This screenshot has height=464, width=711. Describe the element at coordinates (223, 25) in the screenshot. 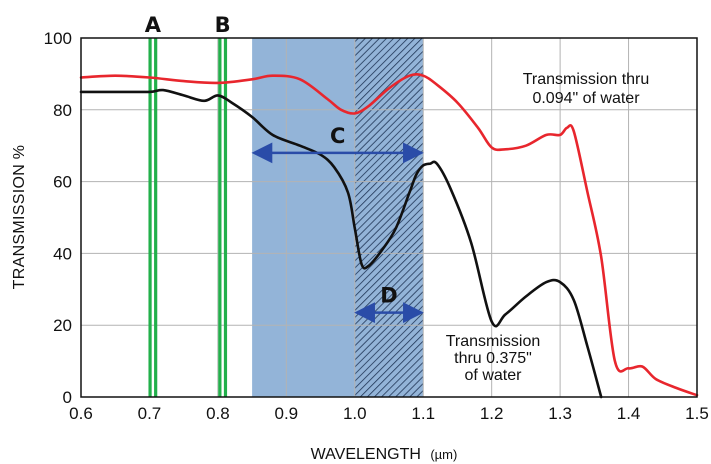

I see `band-b-label: B` at that location.